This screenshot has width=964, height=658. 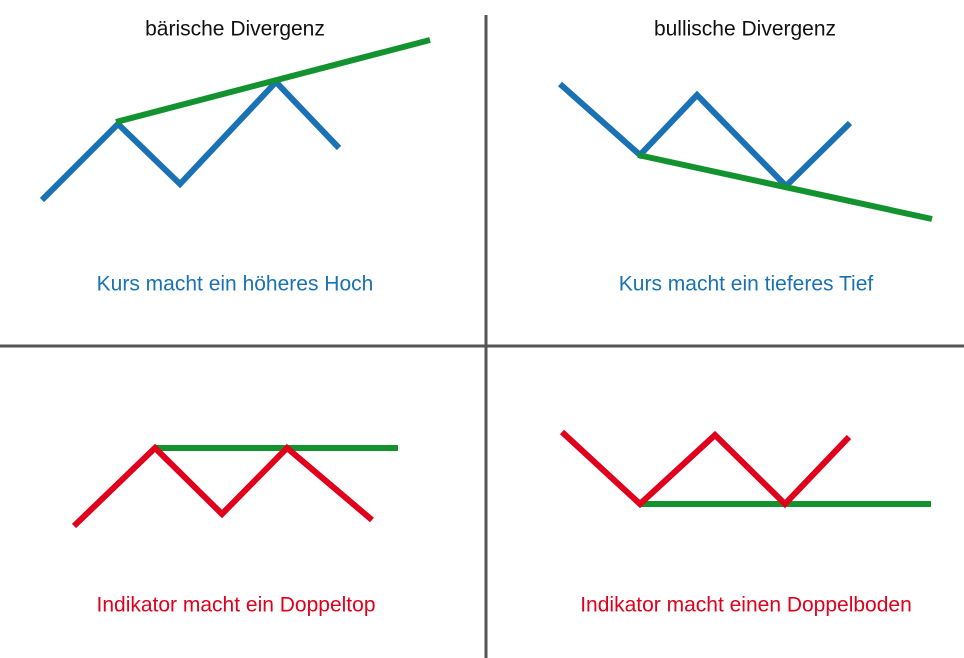 I want to click on panel-title: bullische Divergenz, so click(x=745, y=29).